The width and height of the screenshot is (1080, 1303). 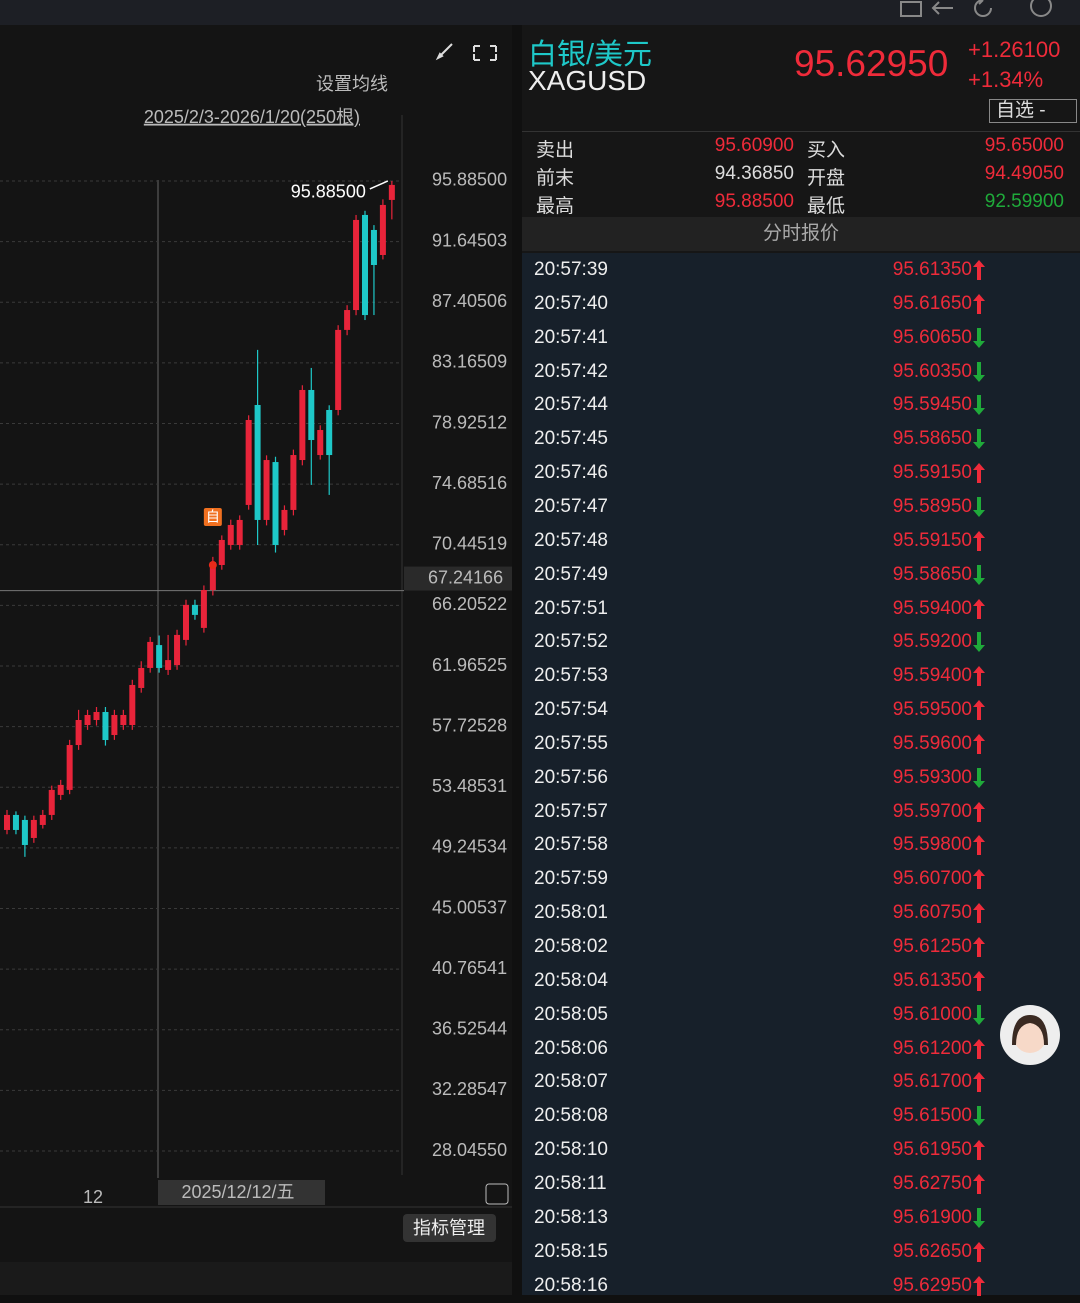 What do you see at coordinates (252, 117) in the screenshot?
I see `range-label: 2025/2/3-2026/1/20(250根)` at bounding box center [252, 117].